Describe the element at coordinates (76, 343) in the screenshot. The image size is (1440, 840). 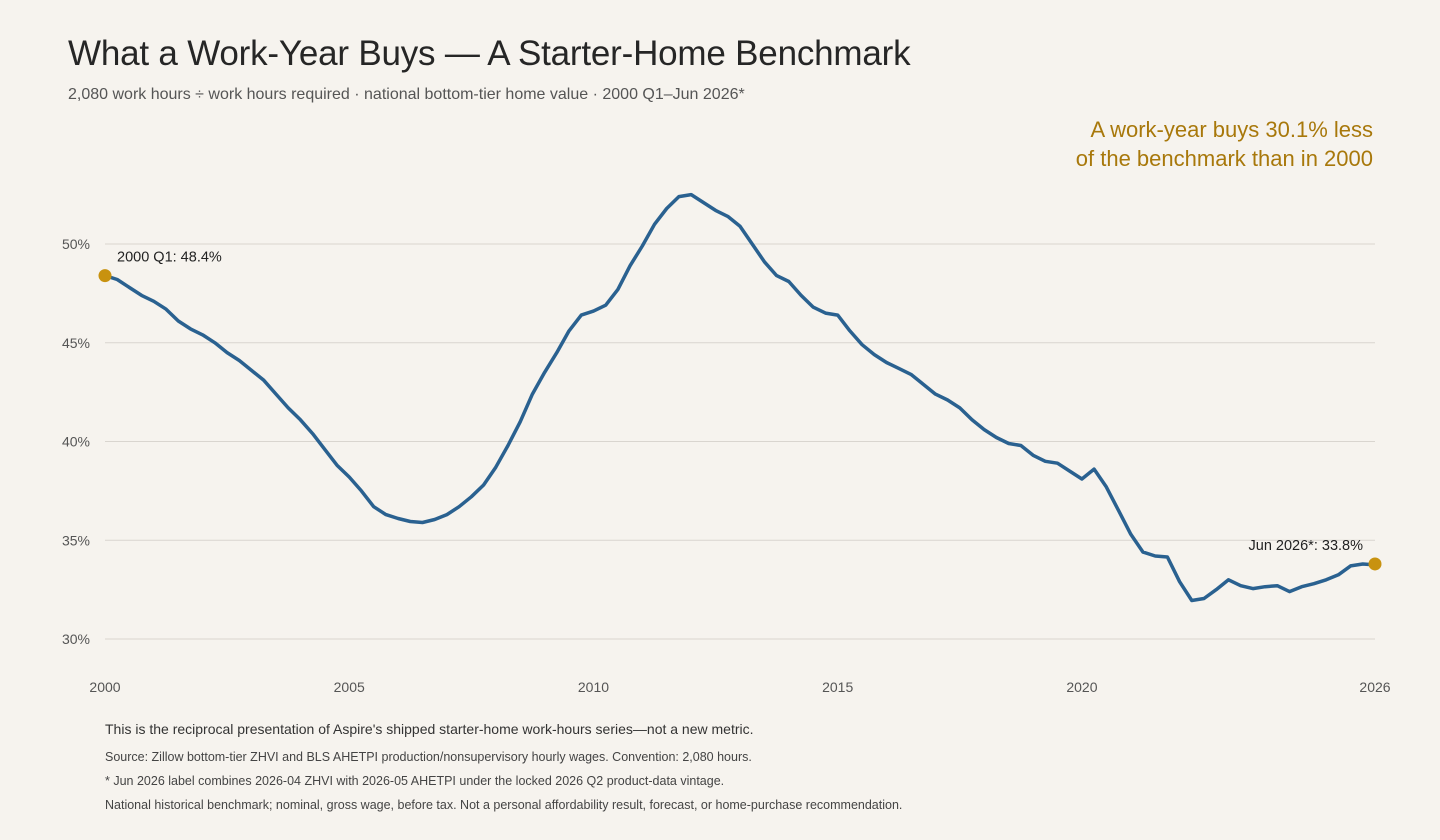
I see `y-tick-label: 45%` at that location.